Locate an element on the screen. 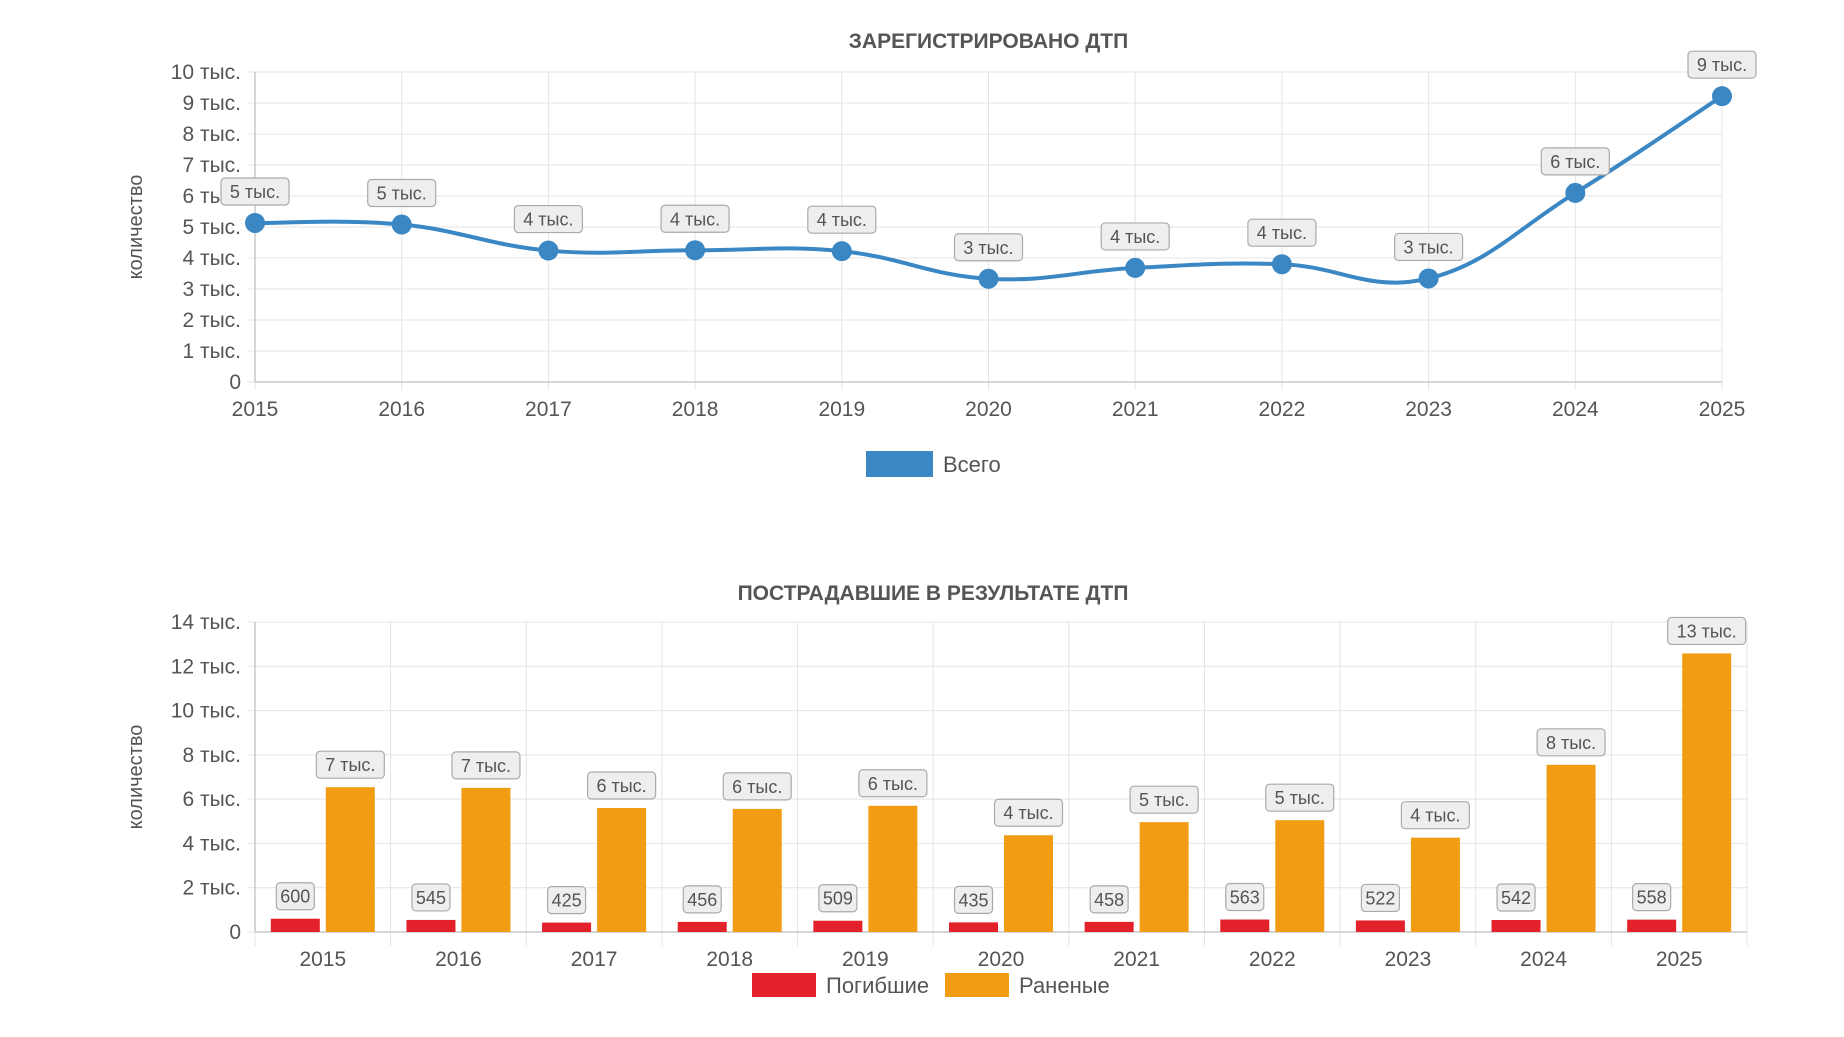 The image size is (1844, 1037). y-tick-label: 14 тыс. is located at coordinates (206, 622).